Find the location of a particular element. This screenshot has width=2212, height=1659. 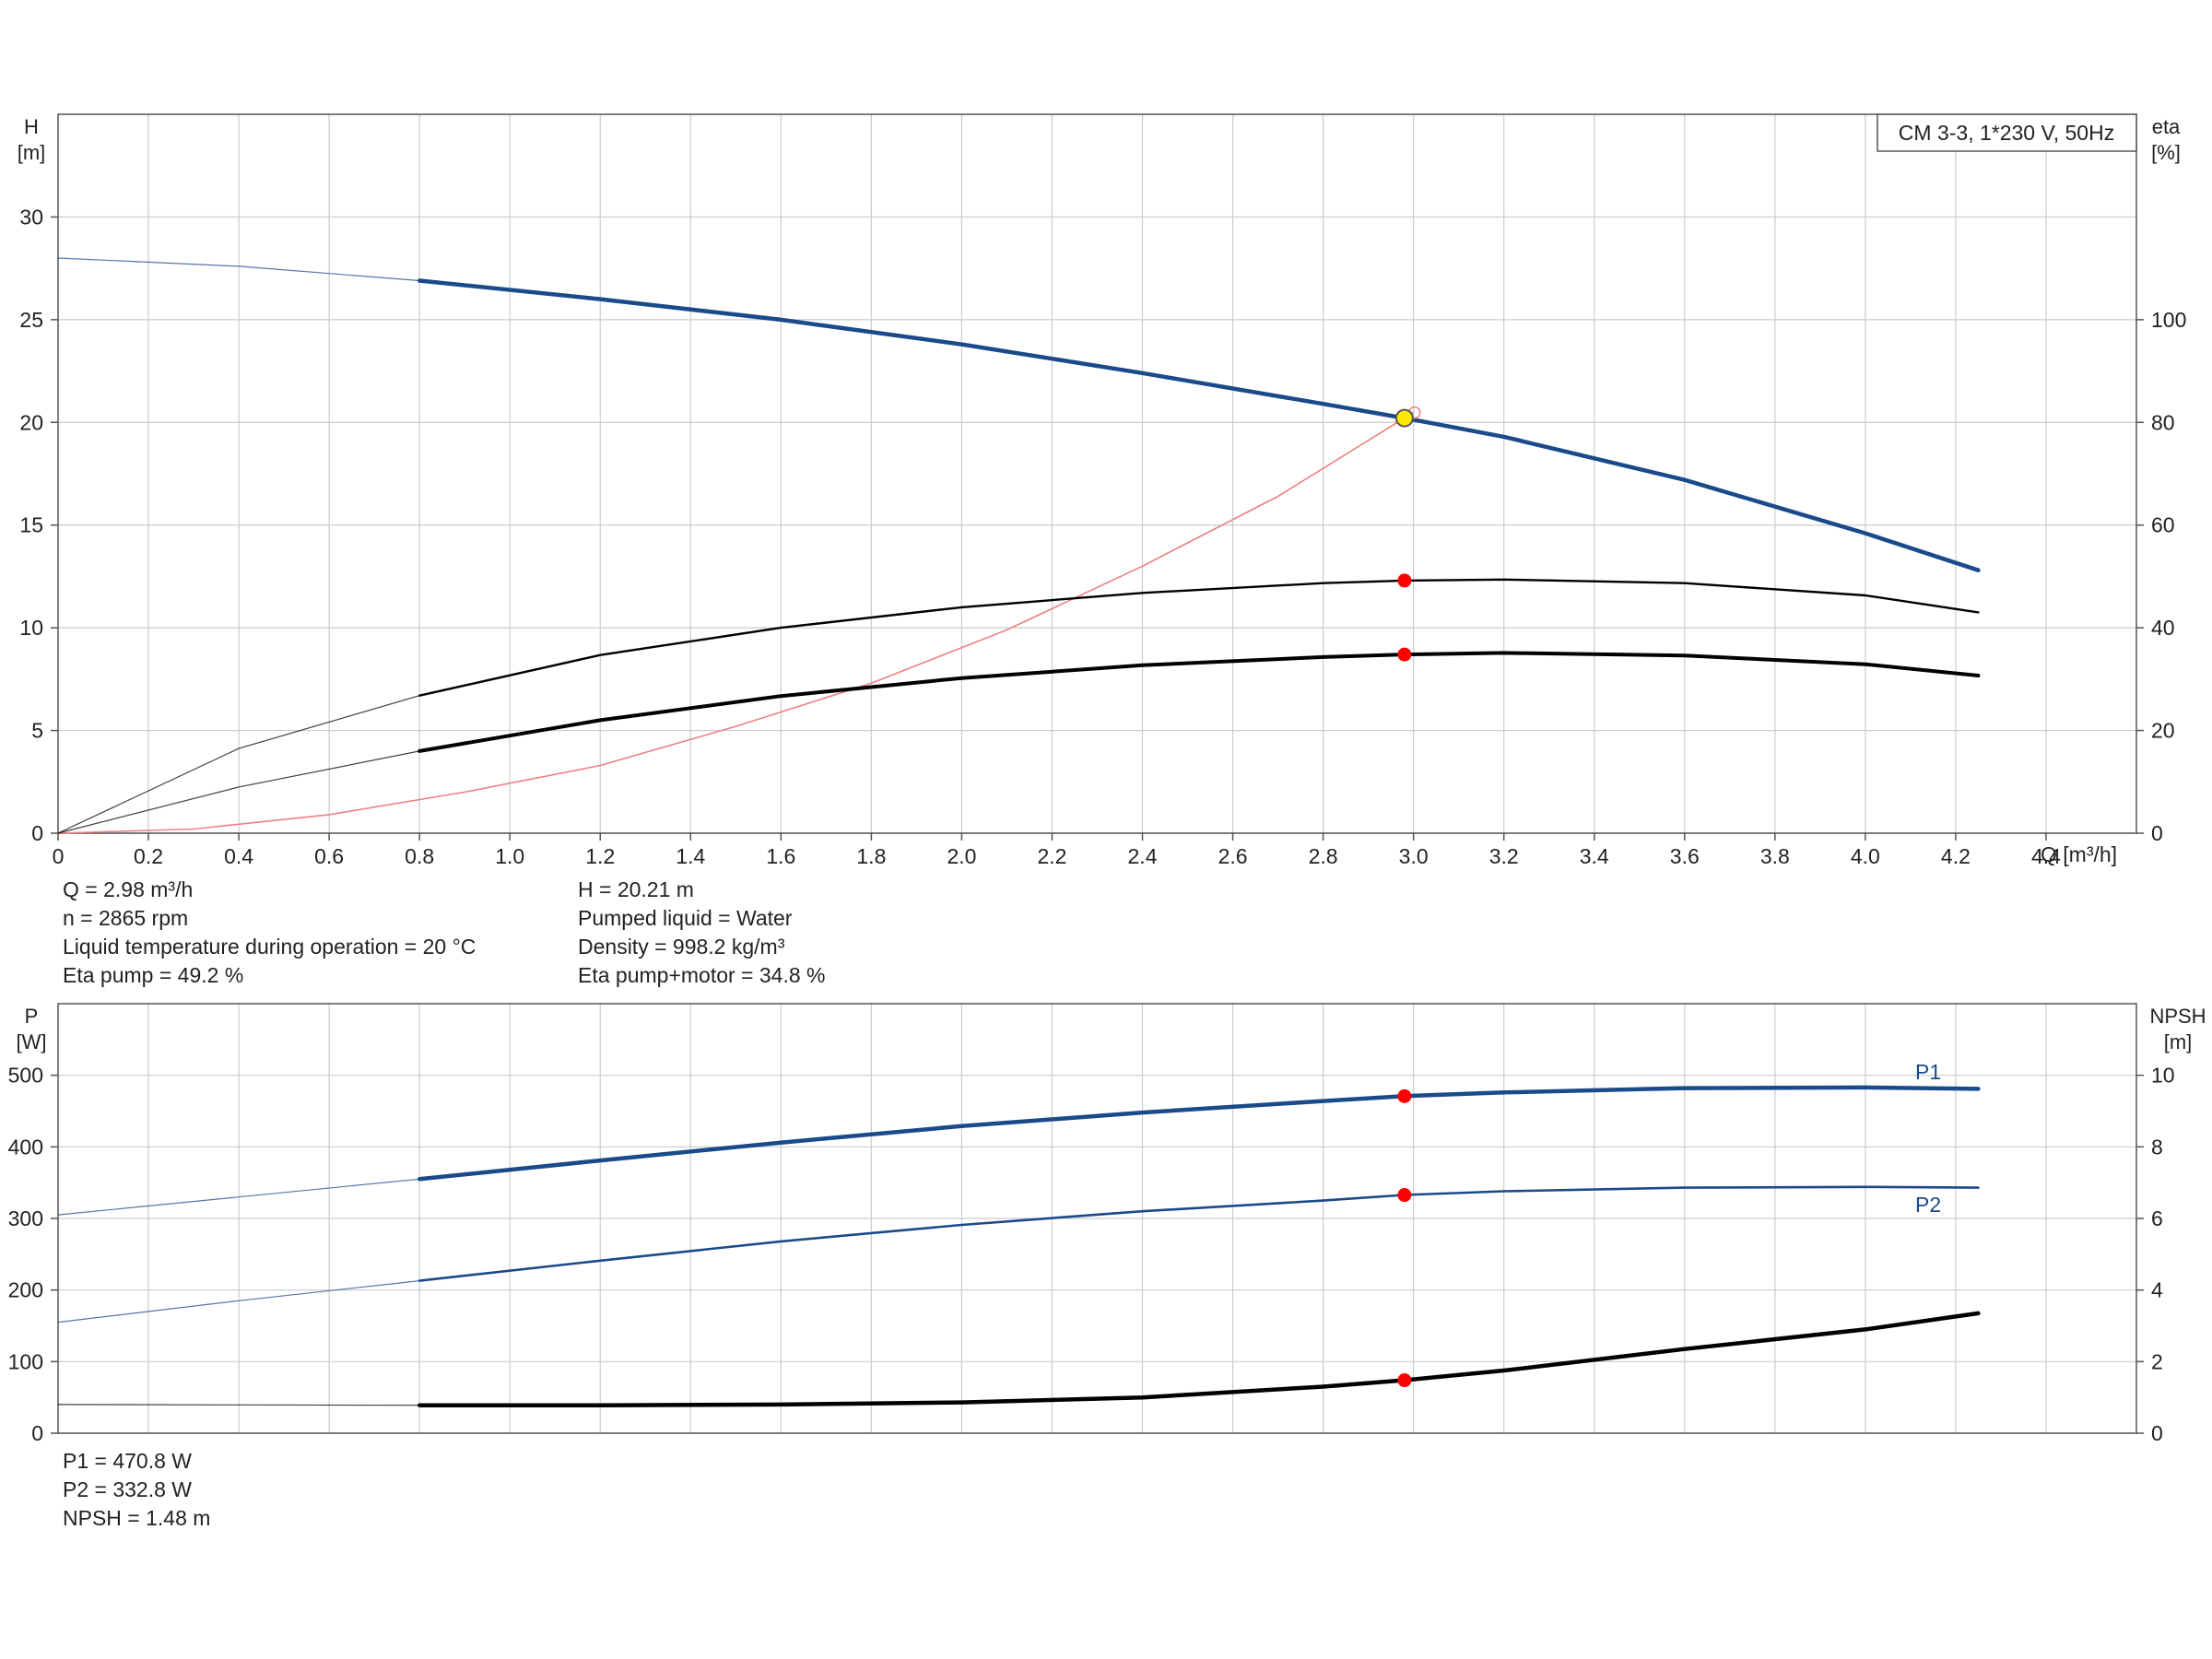

p-tick-label: 100 is located at coordinates (25, 1361).